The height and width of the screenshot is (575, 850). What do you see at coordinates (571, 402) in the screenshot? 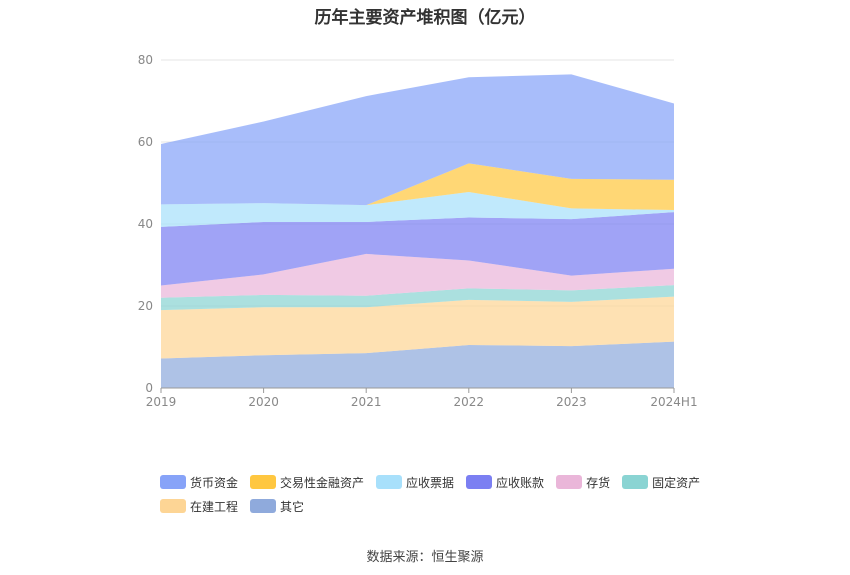
I see `x-tick-label: 2023` at bounding box center [571, 402].